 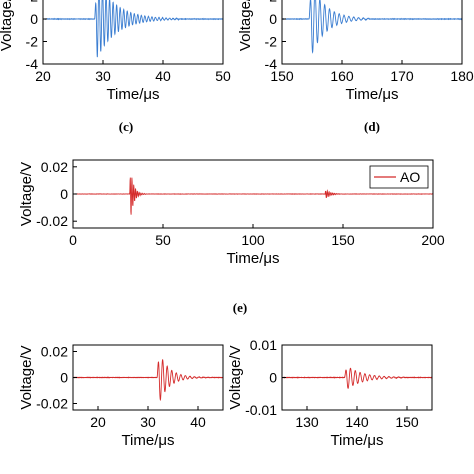 What do you see at coordinates (261, 410) in the screenshot?
I see `y-tick-label: -0.01` at bounding box center [261, 410].